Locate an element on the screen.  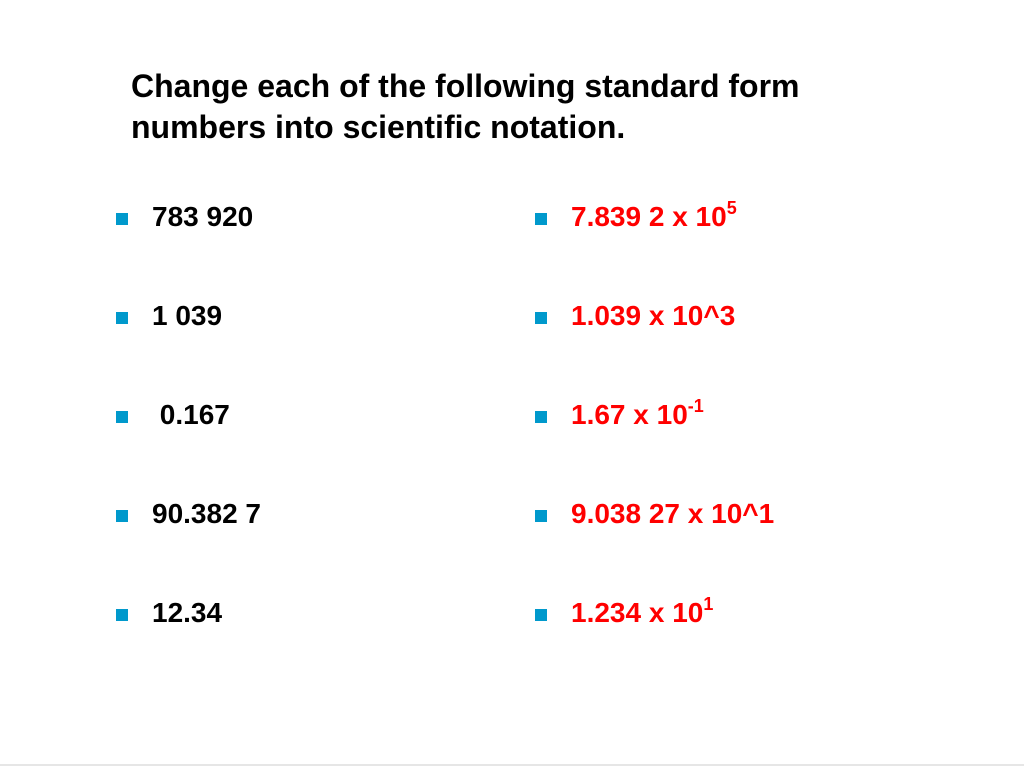
scientific-notation-answer: 9.038 27 x 10^1 is located at coordinates (672, 514).